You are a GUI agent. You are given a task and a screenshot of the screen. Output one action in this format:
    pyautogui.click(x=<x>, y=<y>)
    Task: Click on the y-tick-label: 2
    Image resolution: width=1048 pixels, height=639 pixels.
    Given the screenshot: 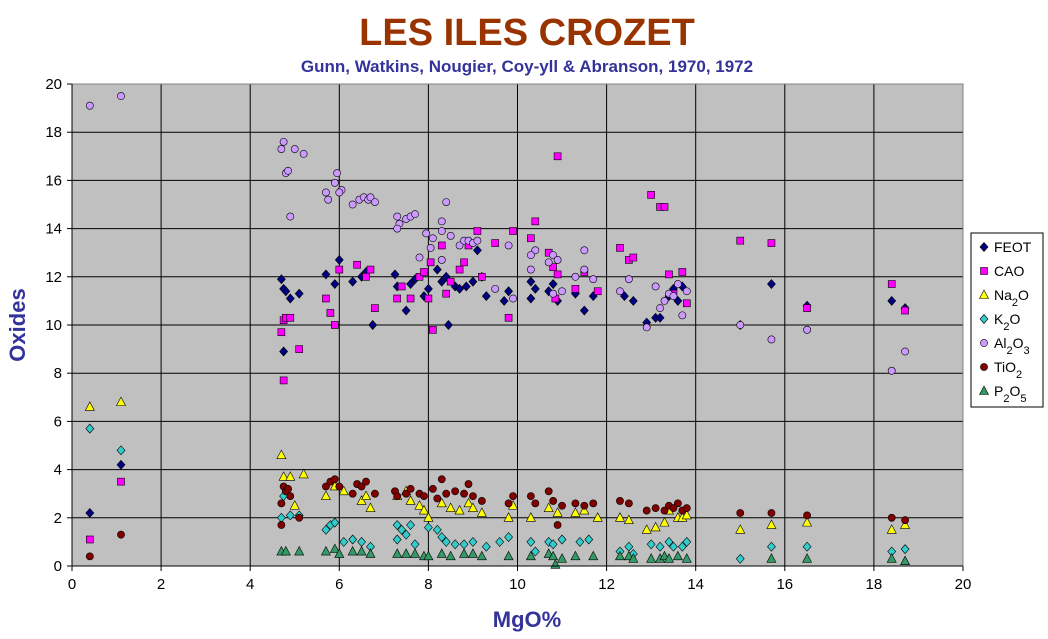 What is the action you would take?
    pyautogui.click(x=58, y=518)
    